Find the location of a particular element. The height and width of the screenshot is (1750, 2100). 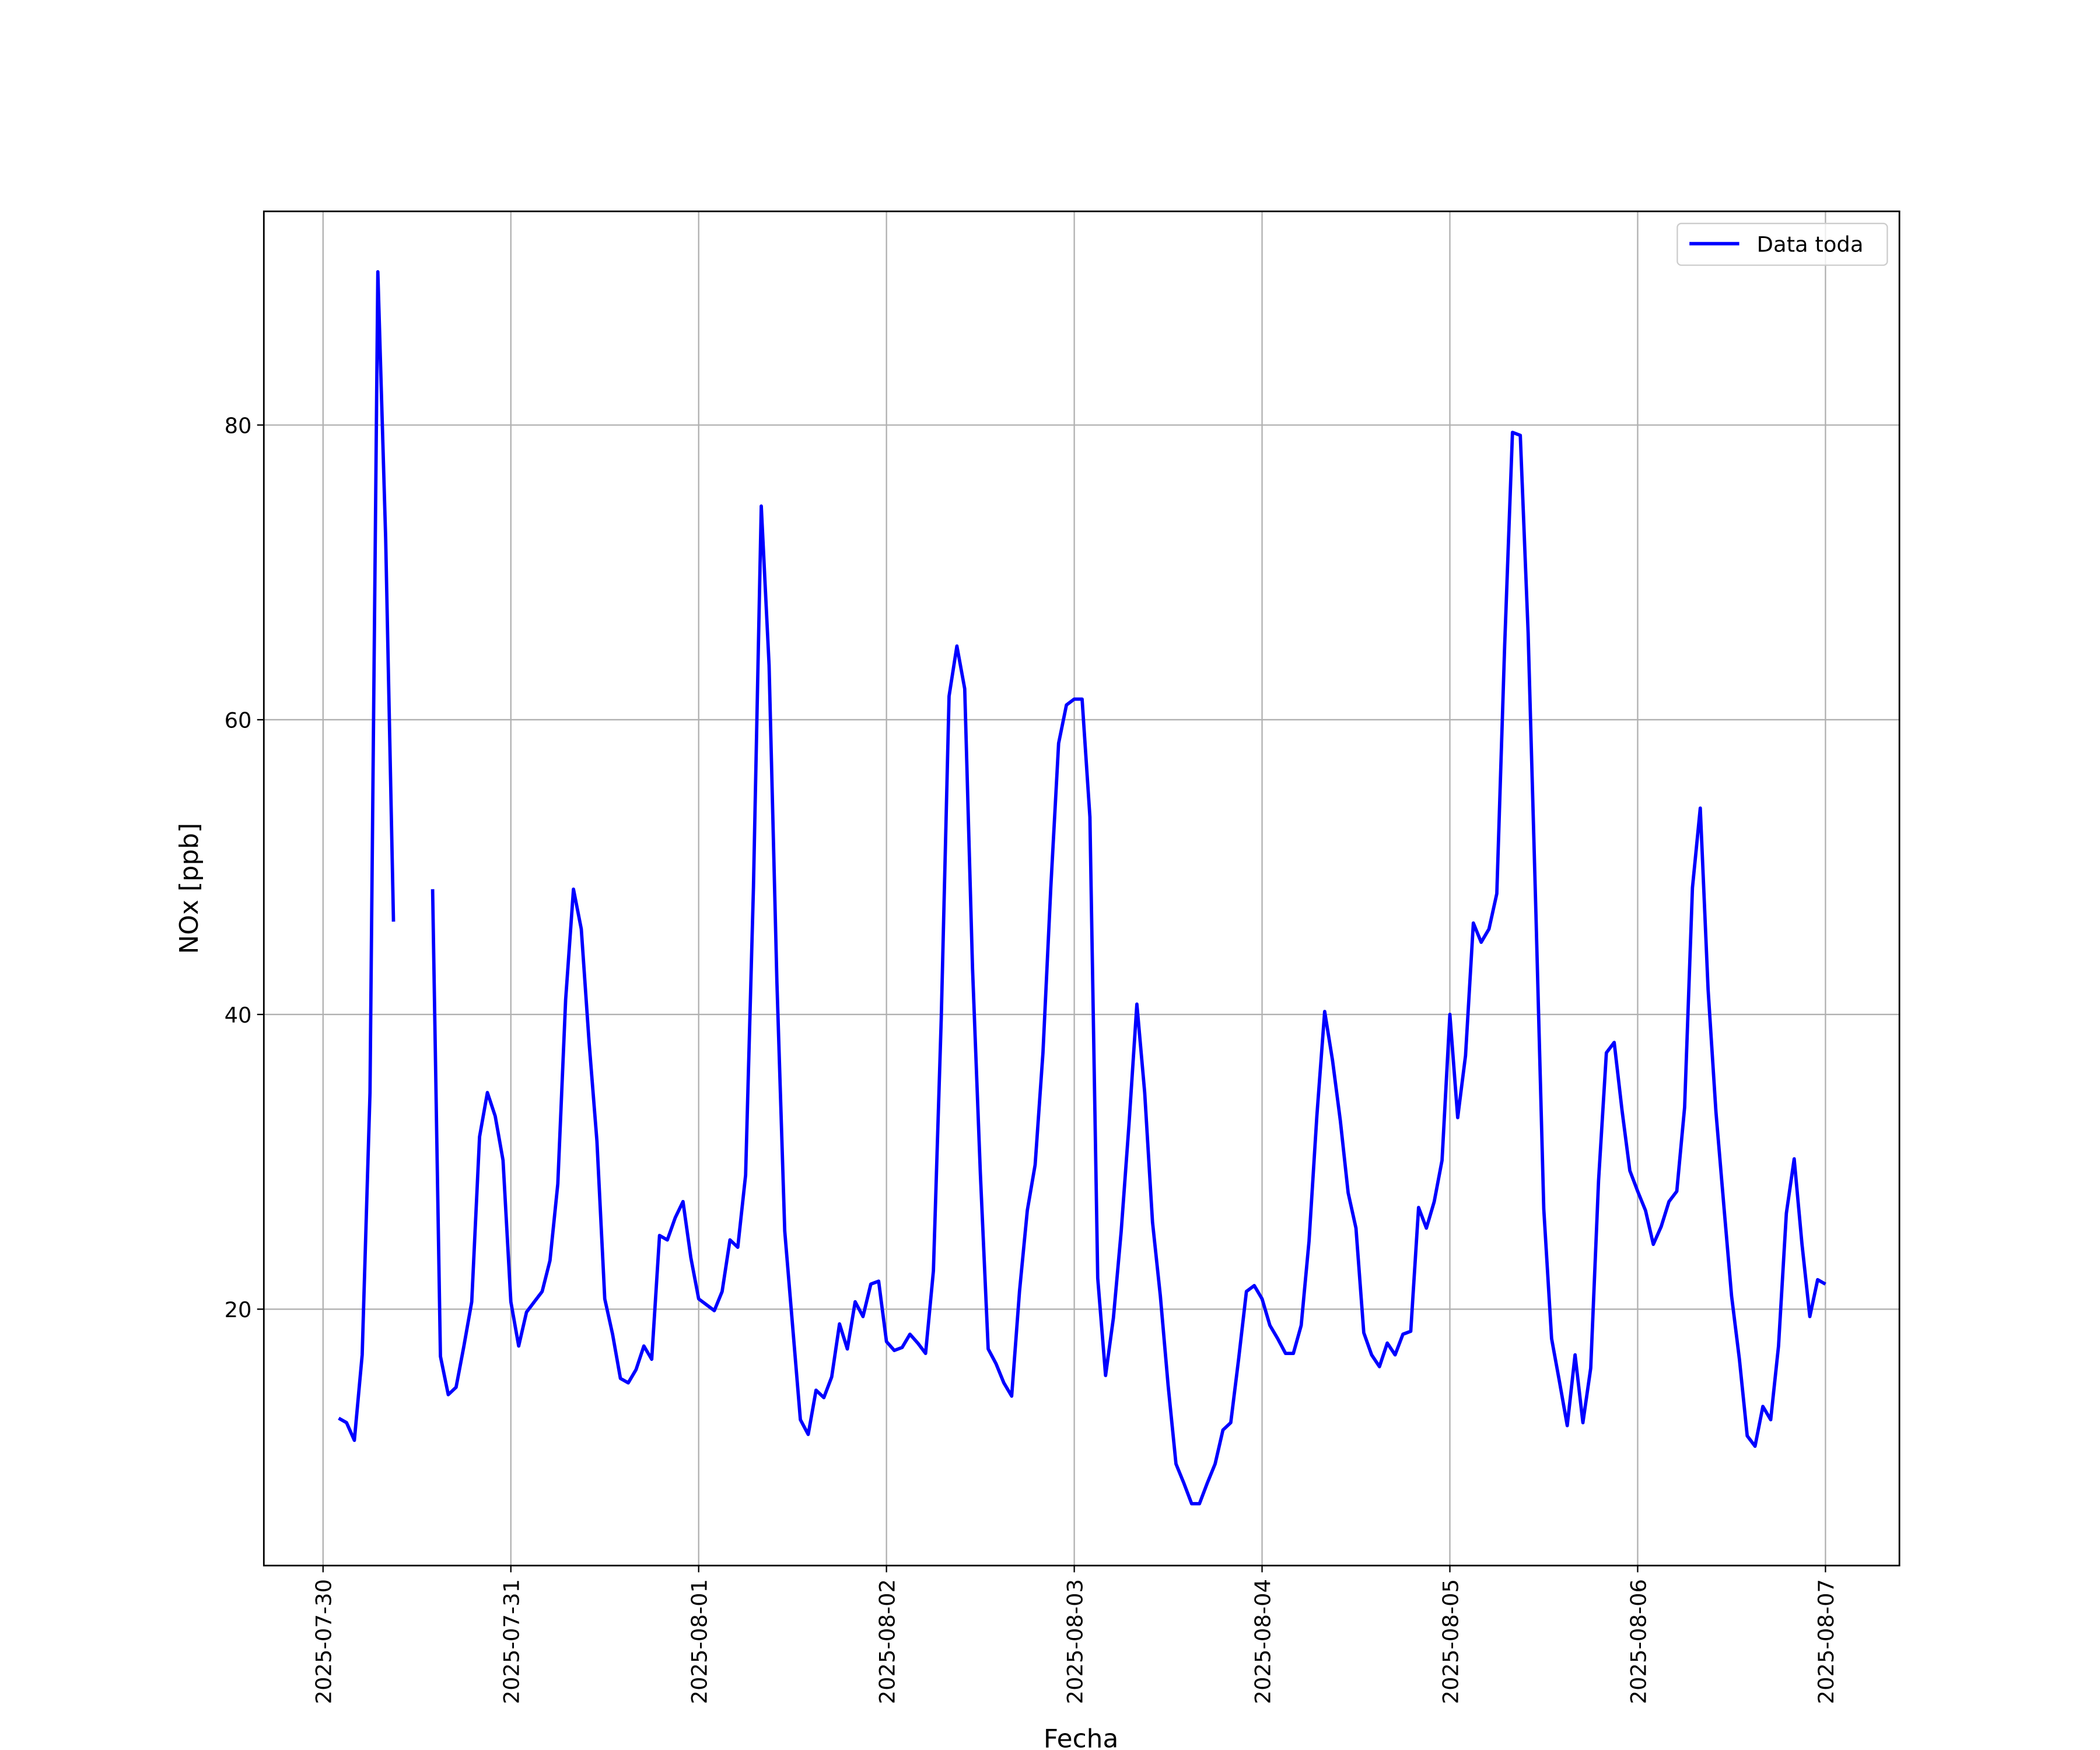

legend: Data toda is located at coordinates (1782, 244).